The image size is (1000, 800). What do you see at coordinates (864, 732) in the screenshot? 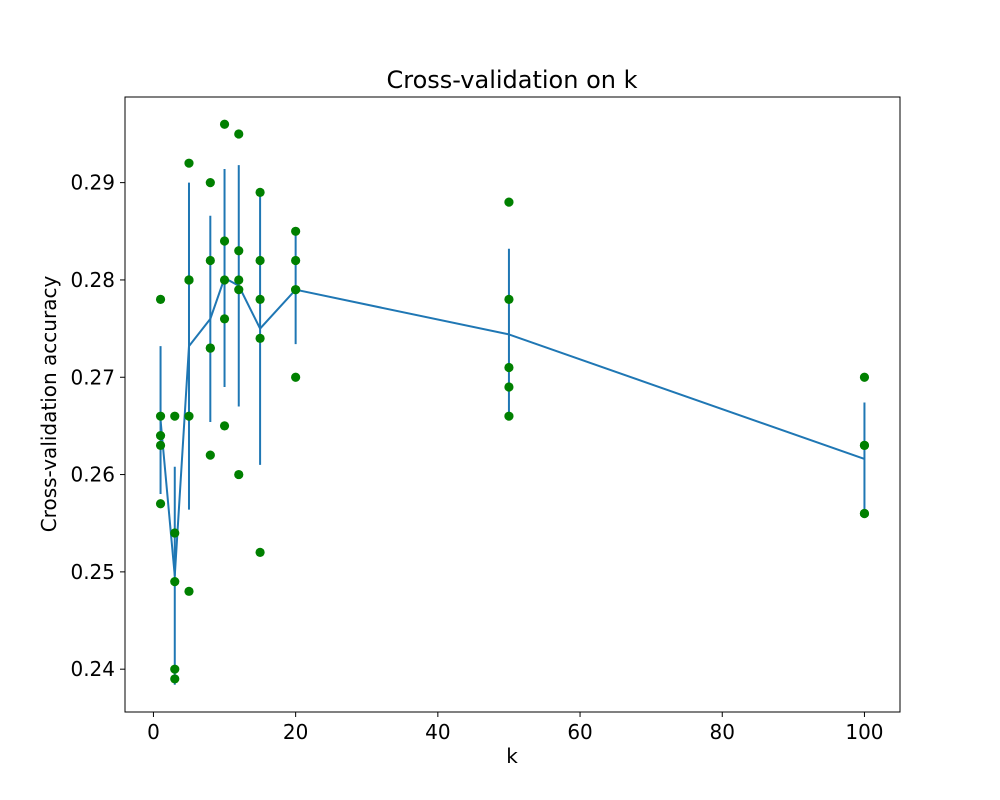
I see `x-tick-label: 100` at bounding box center [864, 732].